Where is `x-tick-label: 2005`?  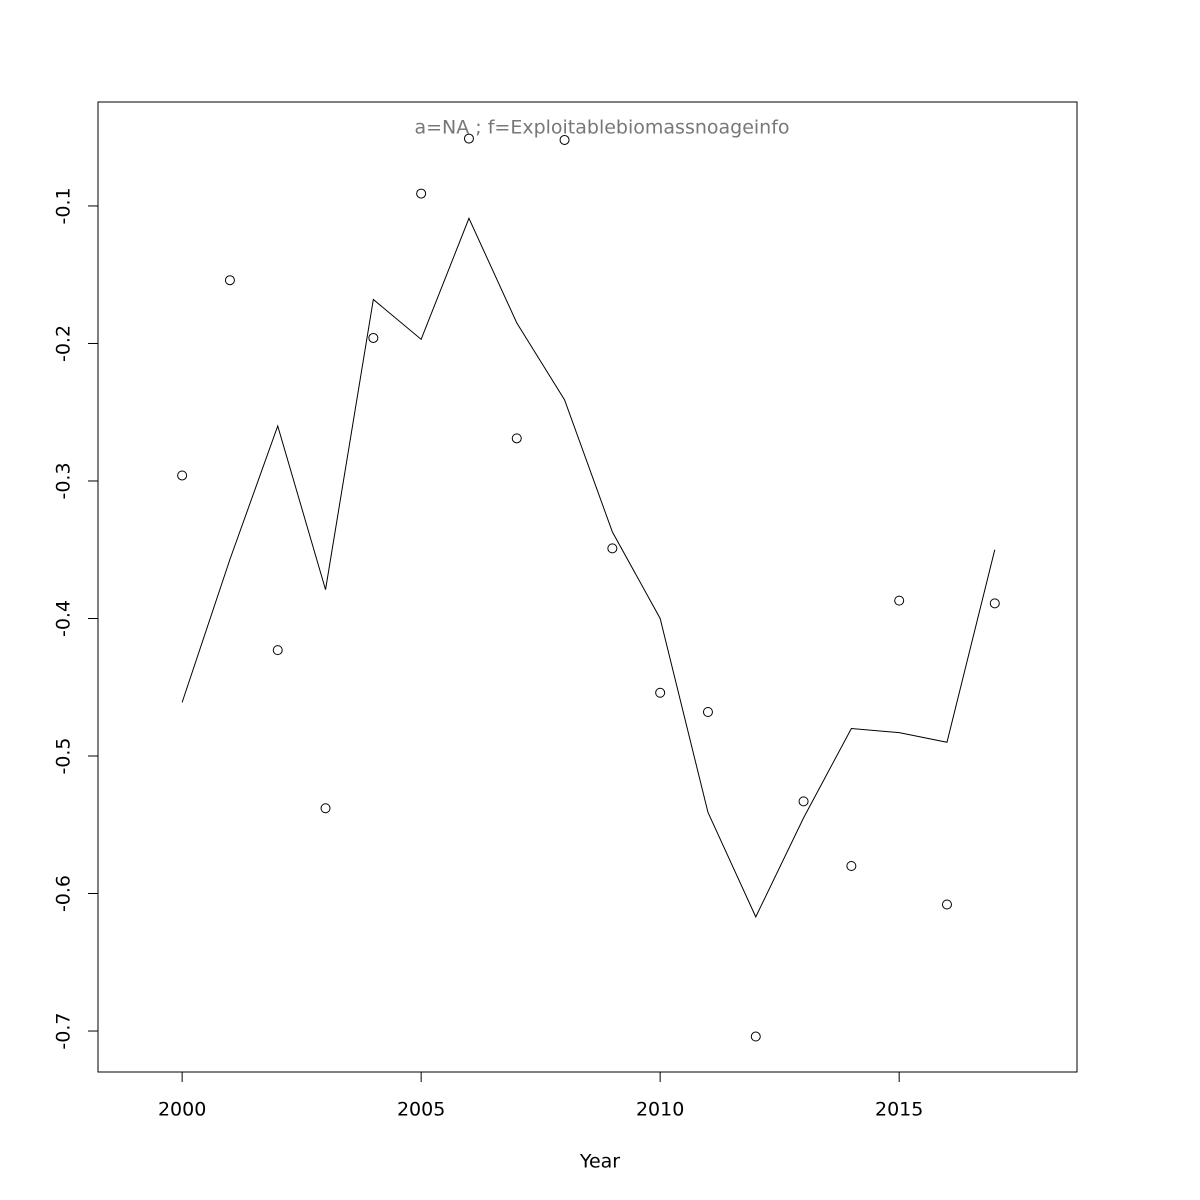
x-tick-label: 2005 is located at coordinates (421, 1110).